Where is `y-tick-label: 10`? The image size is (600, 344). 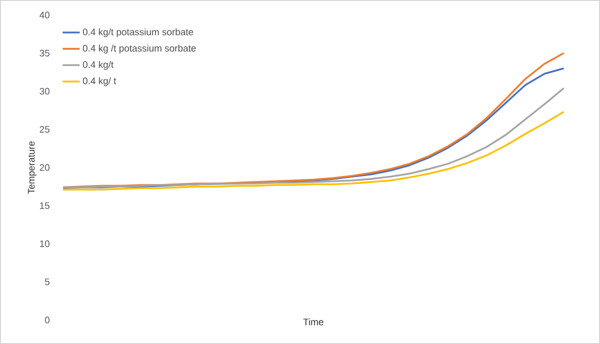
y-tick-label: 10 is located at coordinates (45, 244).